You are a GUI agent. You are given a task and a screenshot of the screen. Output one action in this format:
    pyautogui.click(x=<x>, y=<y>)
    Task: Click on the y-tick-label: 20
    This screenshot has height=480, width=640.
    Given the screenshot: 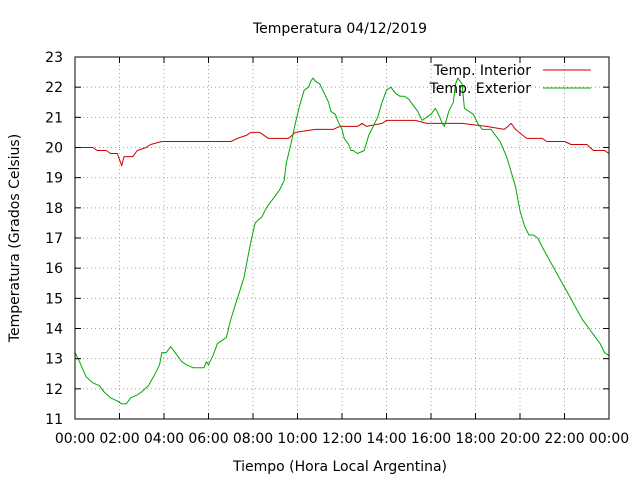 What is the action you would take?
    pyautogui.click(x=54, y=149)
    